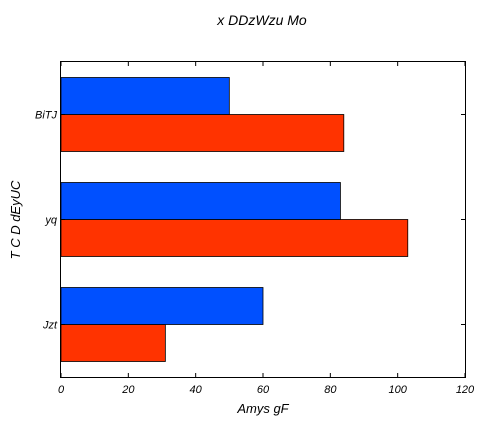 This screenshot has width=488, height=432. What do you see at coordinates (263, 390) in the screenshot?
I see `x-tick-label: 60` at bounding box center [263, 390].